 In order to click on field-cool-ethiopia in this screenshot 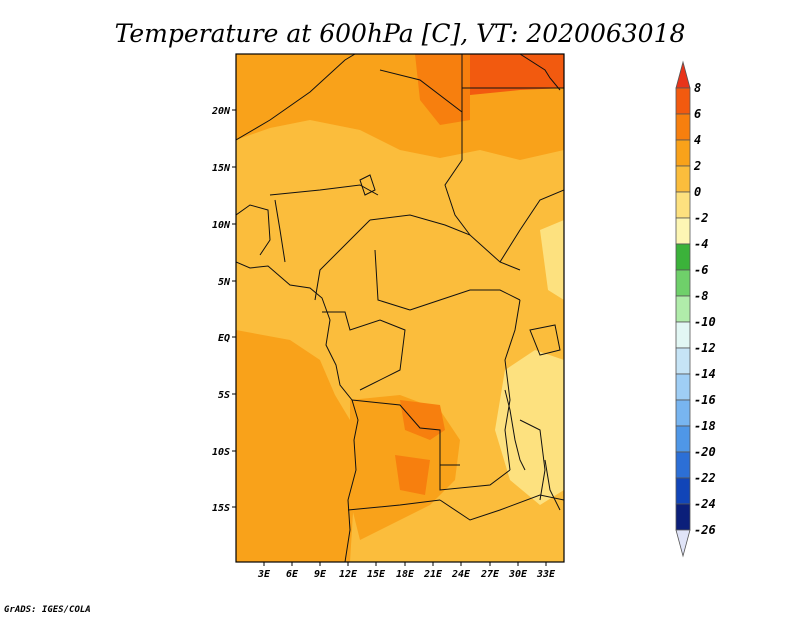, I will do `click(552, 260)`.